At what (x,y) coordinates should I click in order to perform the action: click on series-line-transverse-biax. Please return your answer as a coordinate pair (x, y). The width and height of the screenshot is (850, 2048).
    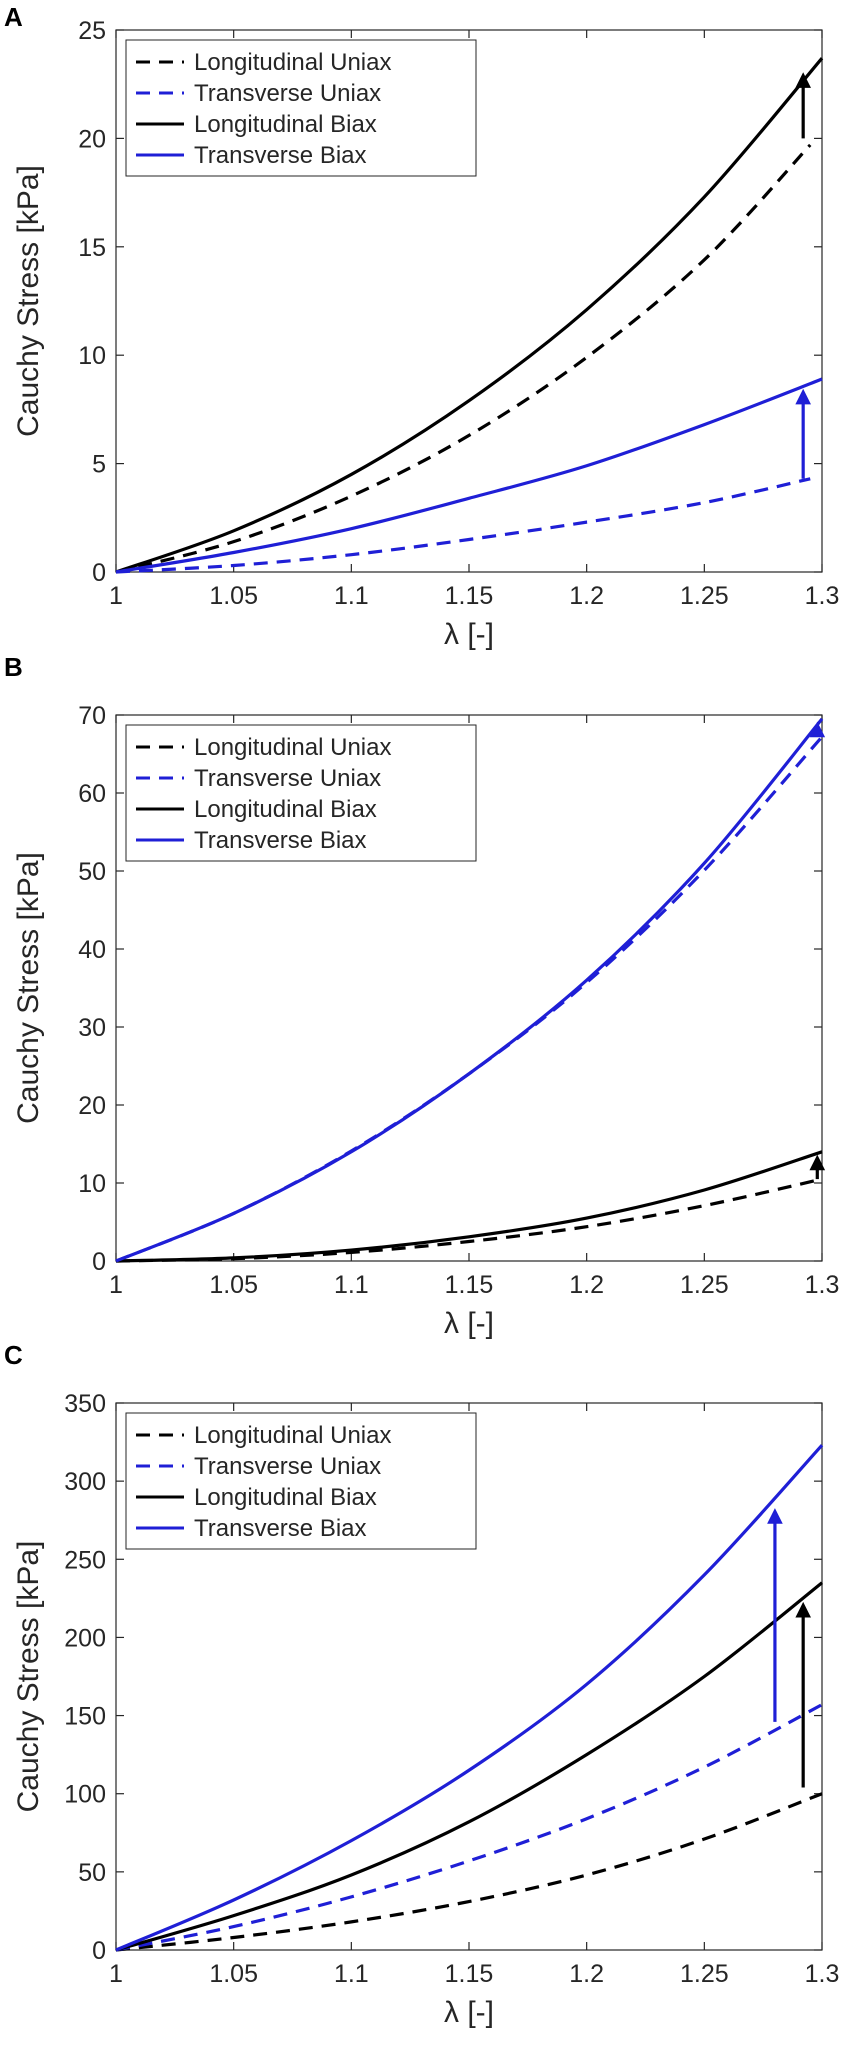
    Looking at the image, I should click on (469, 475).